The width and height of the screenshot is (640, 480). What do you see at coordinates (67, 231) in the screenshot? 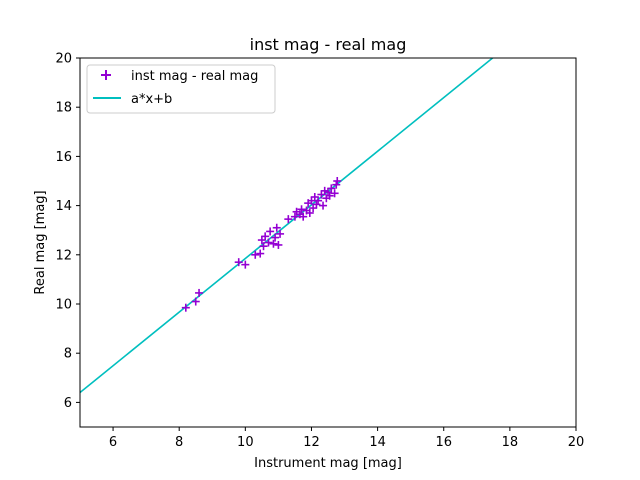
I see `y-axis: 6 8 10 12 14 16 18 20` at bounding box center [67, 231].